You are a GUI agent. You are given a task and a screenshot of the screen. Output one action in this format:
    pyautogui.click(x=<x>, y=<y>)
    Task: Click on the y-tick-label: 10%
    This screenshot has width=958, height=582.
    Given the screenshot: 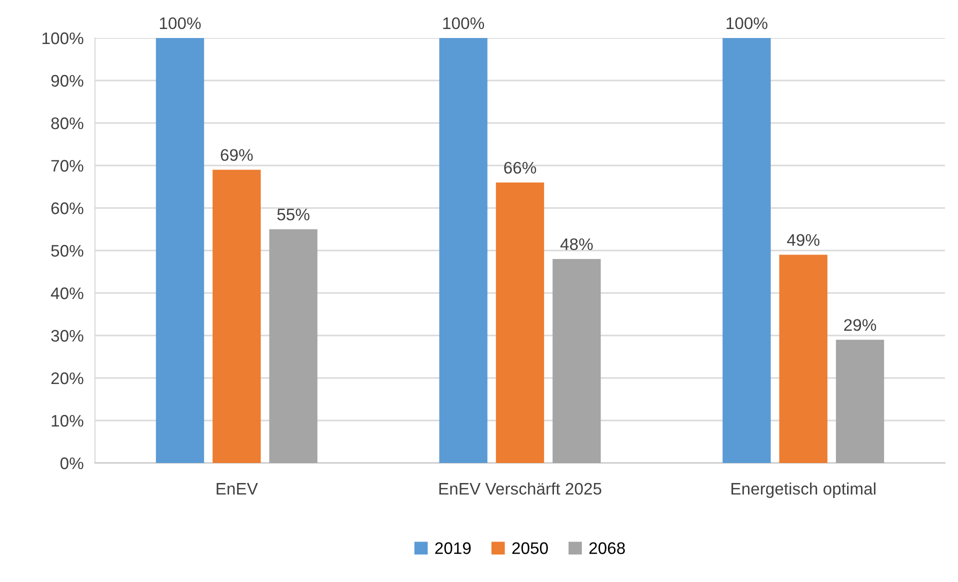 What is the action you would take?
    pyautogui.click(x=68, y=420)
    